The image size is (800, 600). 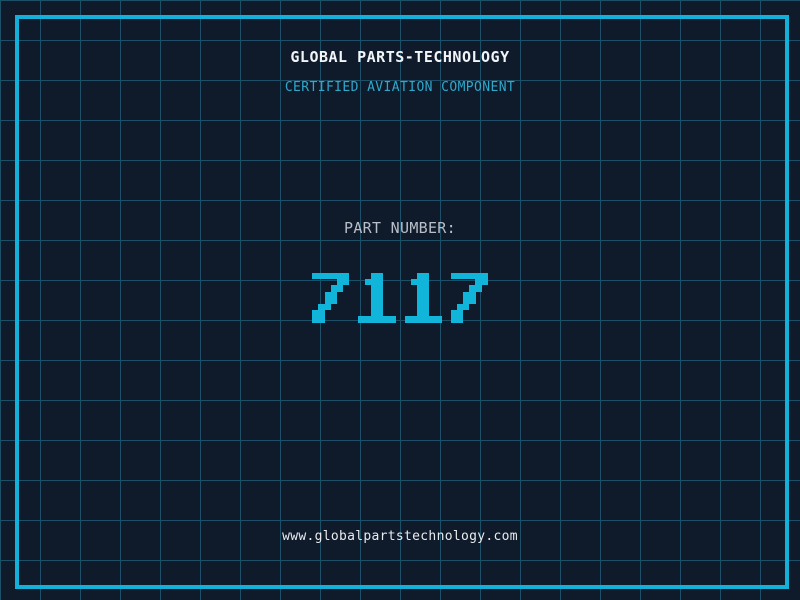 What do you see at coordinates (400, 57) in the screenshot?
I see `company-title: GLOBAL PARTS-TECHNOLOGY` at bounding box center [400, 57].